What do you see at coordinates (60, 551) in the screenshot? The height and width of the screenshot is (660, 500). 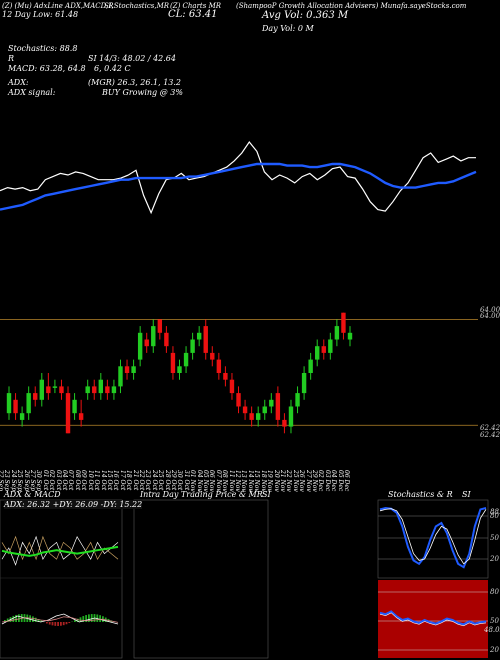 I see `adx-line` at bounding box center [60, 551].